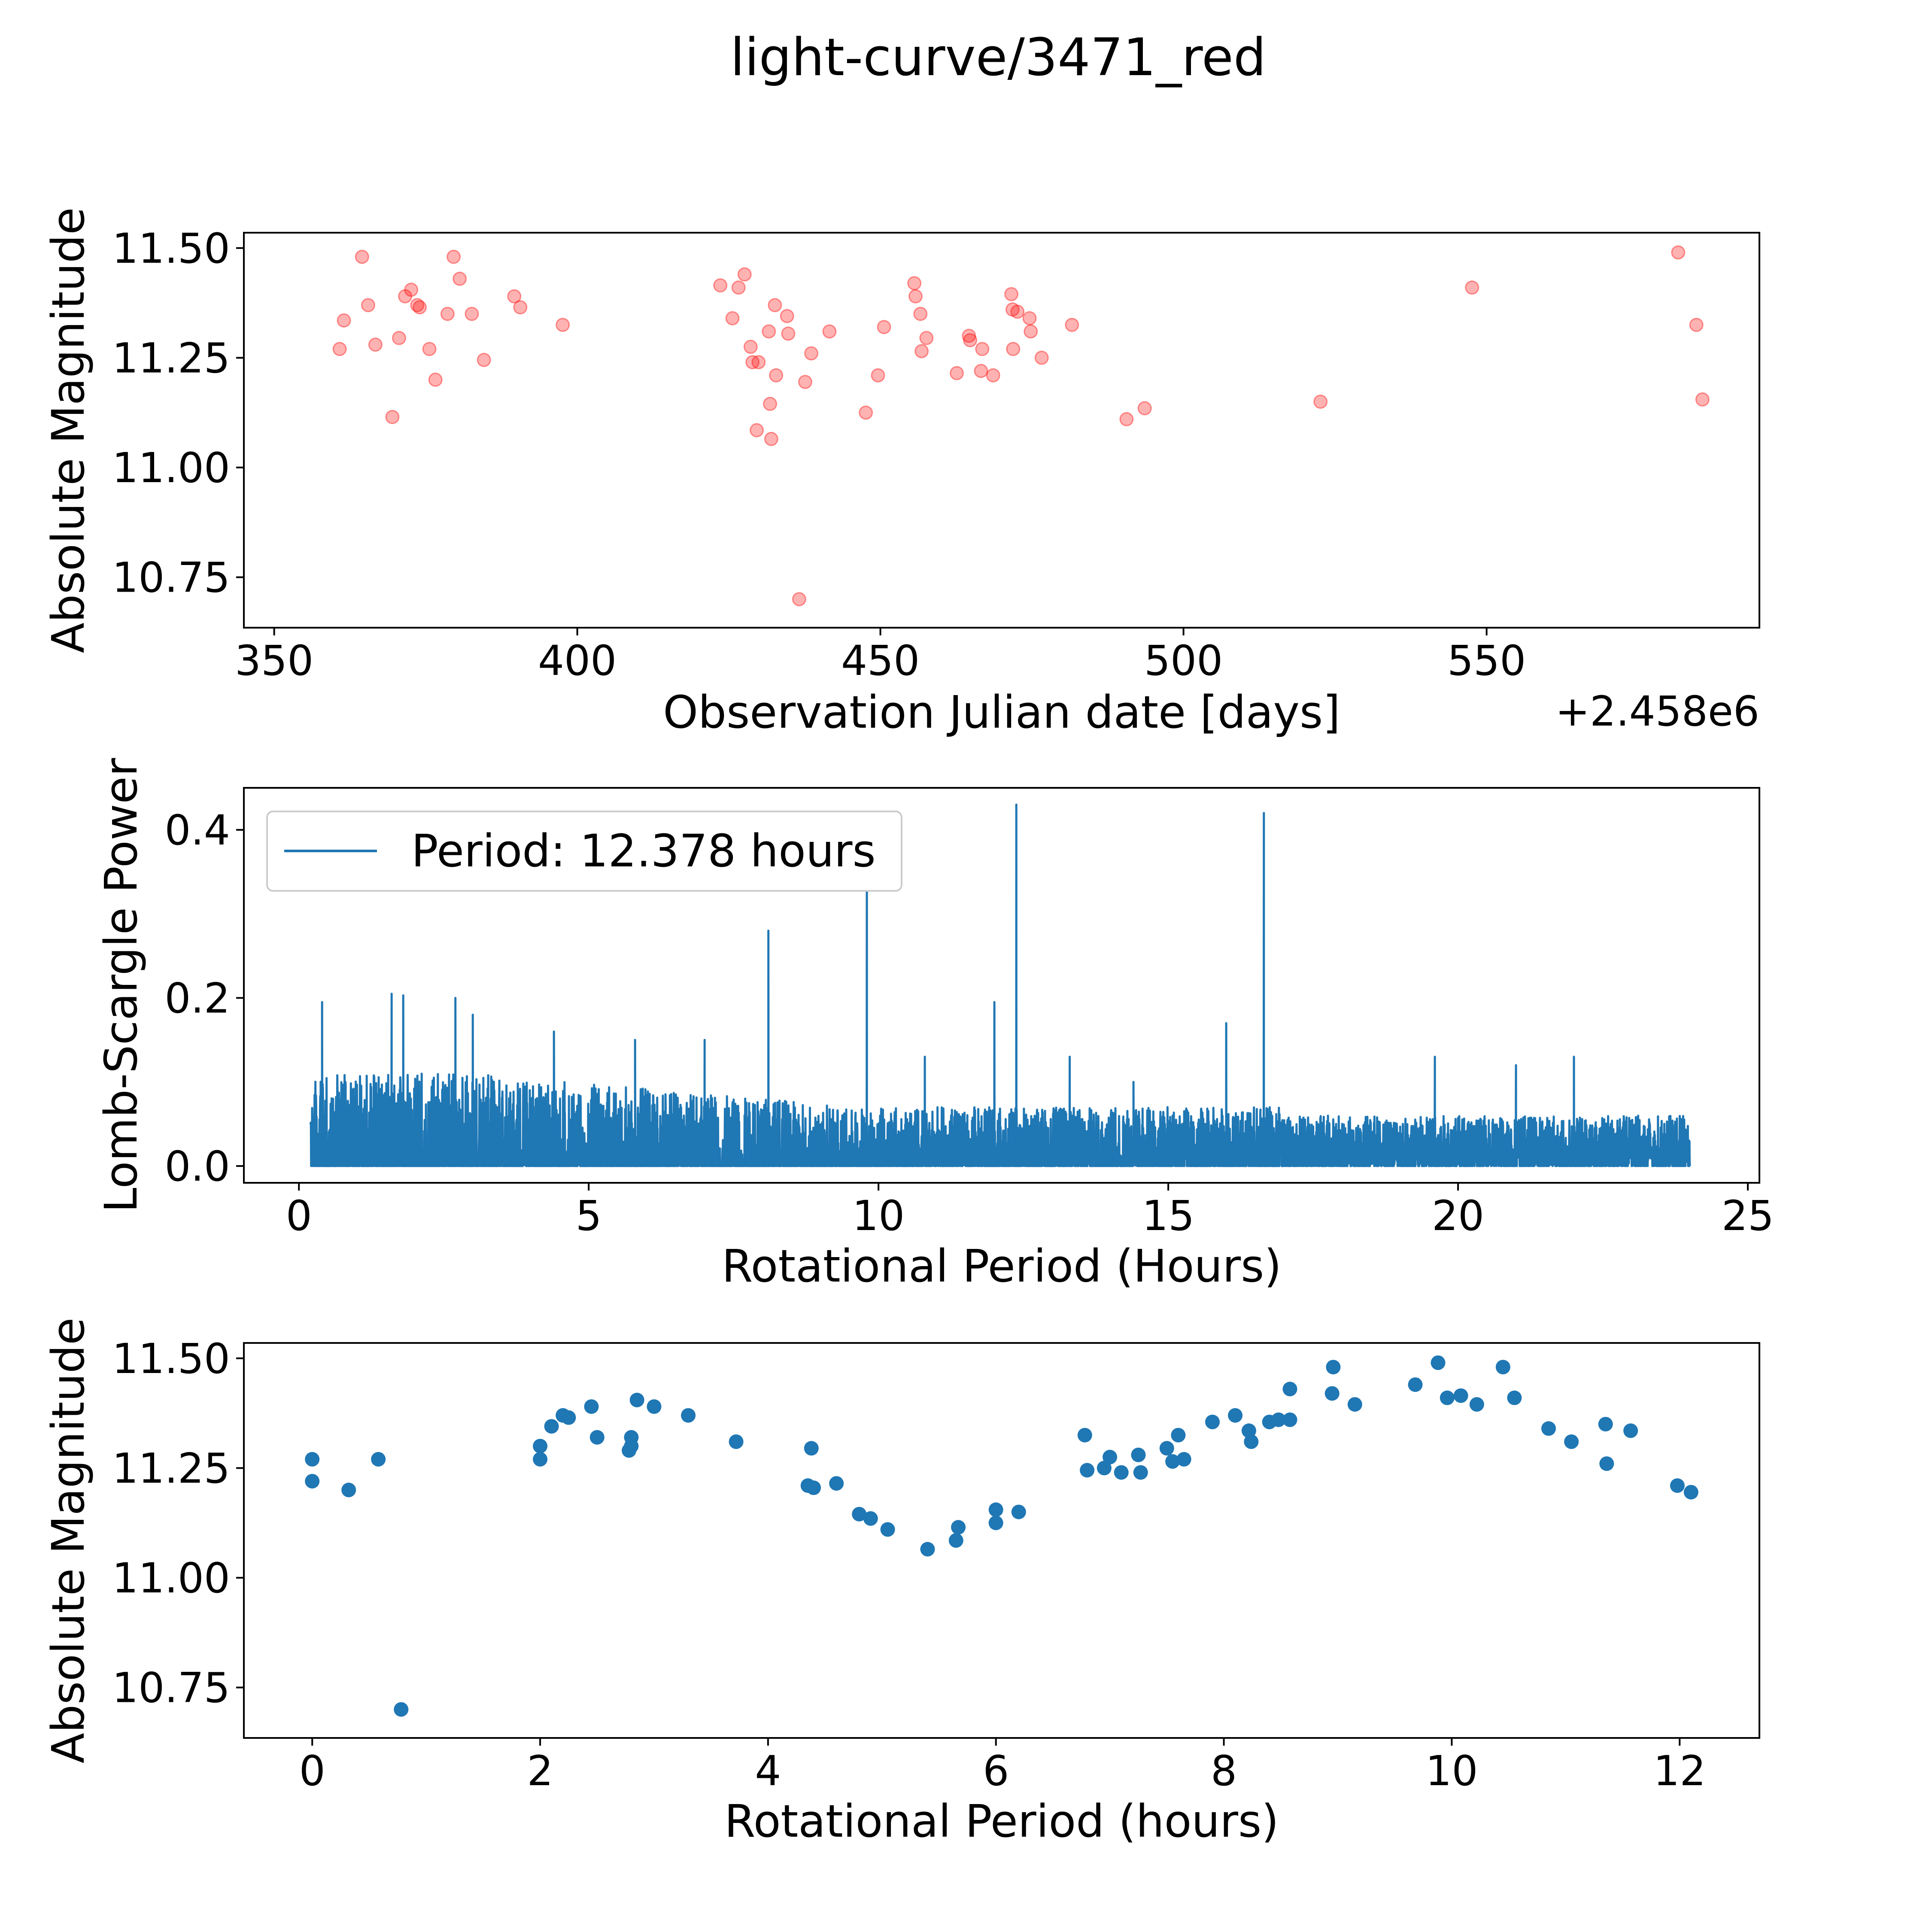 The width and height of the screenshot is (1932, 1932). I want to click on folded-light-curve-xlabel: Rotational Period (hours), so click(1002, 1821).